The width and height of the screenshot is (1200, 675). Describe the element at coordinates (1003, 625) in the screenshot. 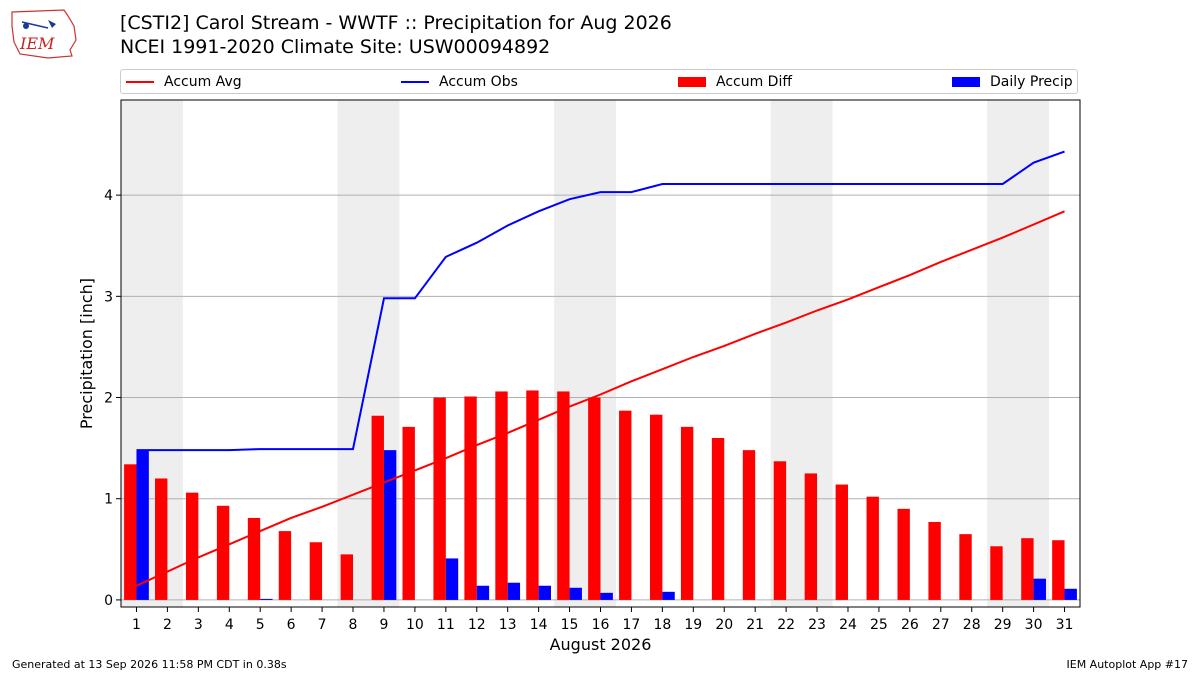

I see `x-tick-label: 29` at that location.